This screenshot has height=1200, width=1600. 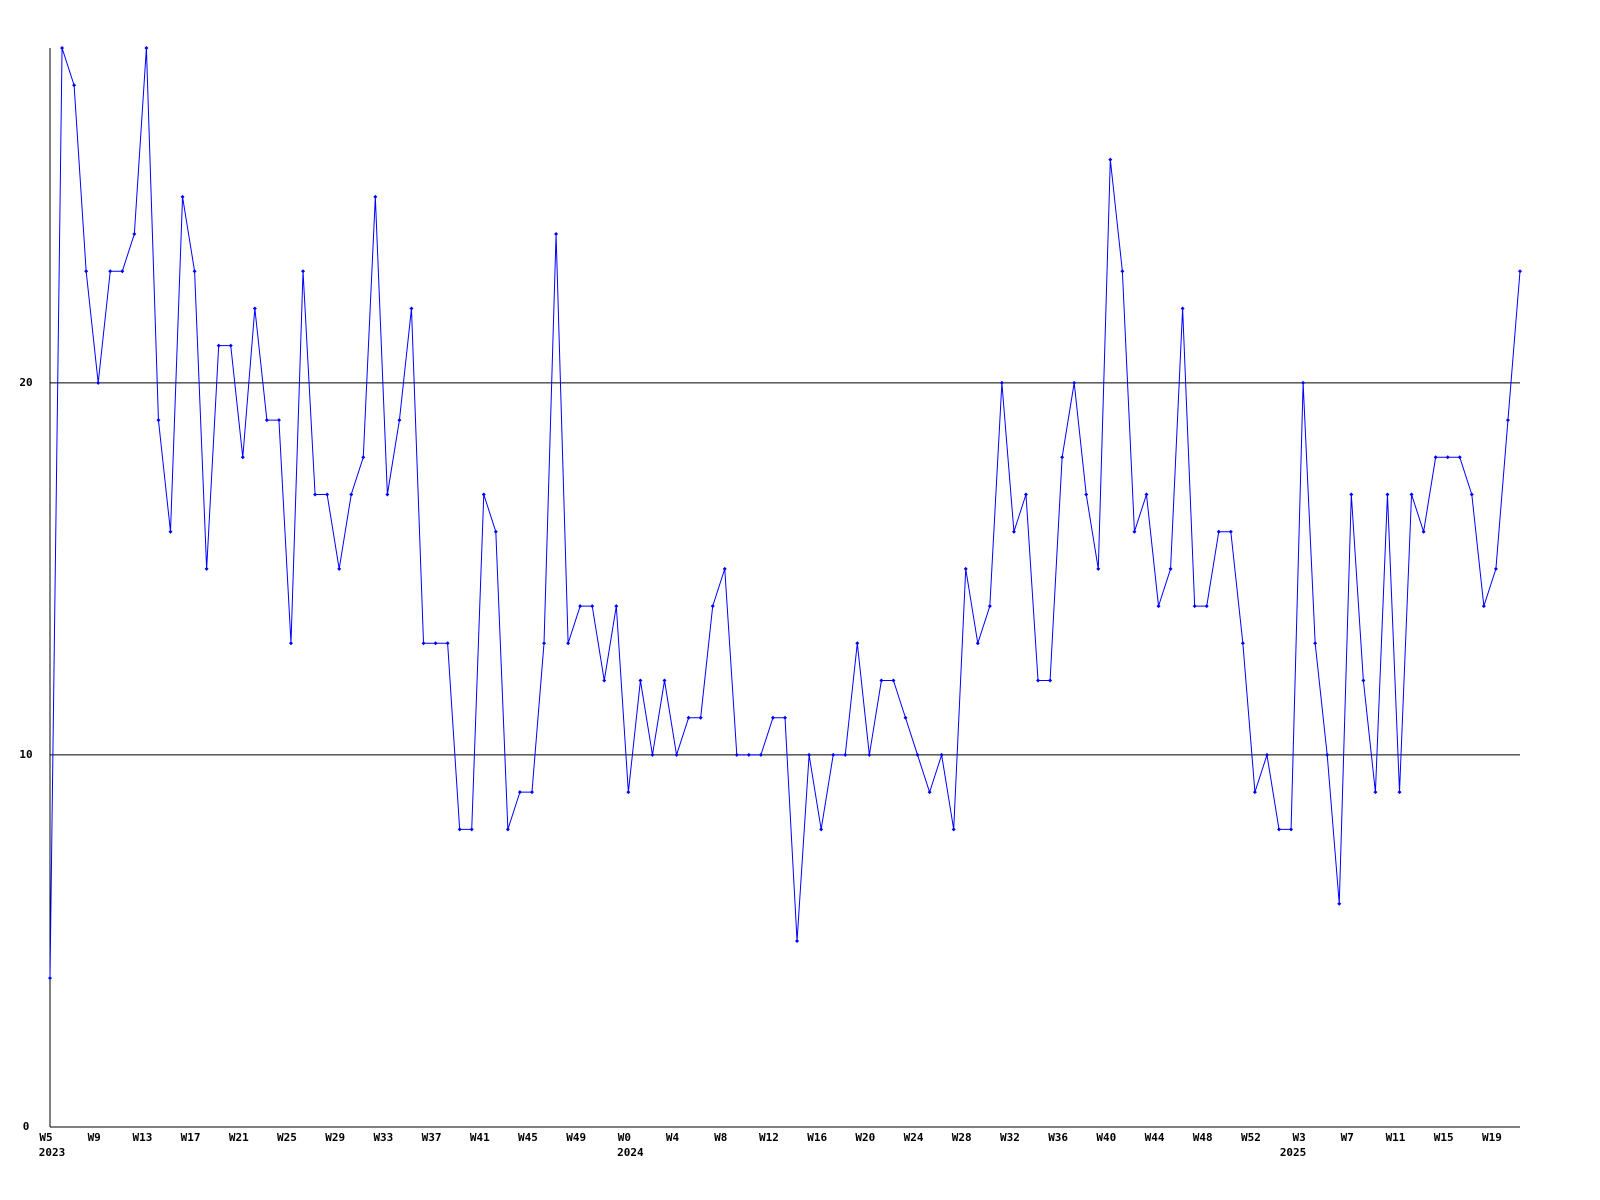 What do you see at coordinates (720, 1137) in the screenshot?
I see `x-tick-label: W8` at bounding box center [720, 1137].